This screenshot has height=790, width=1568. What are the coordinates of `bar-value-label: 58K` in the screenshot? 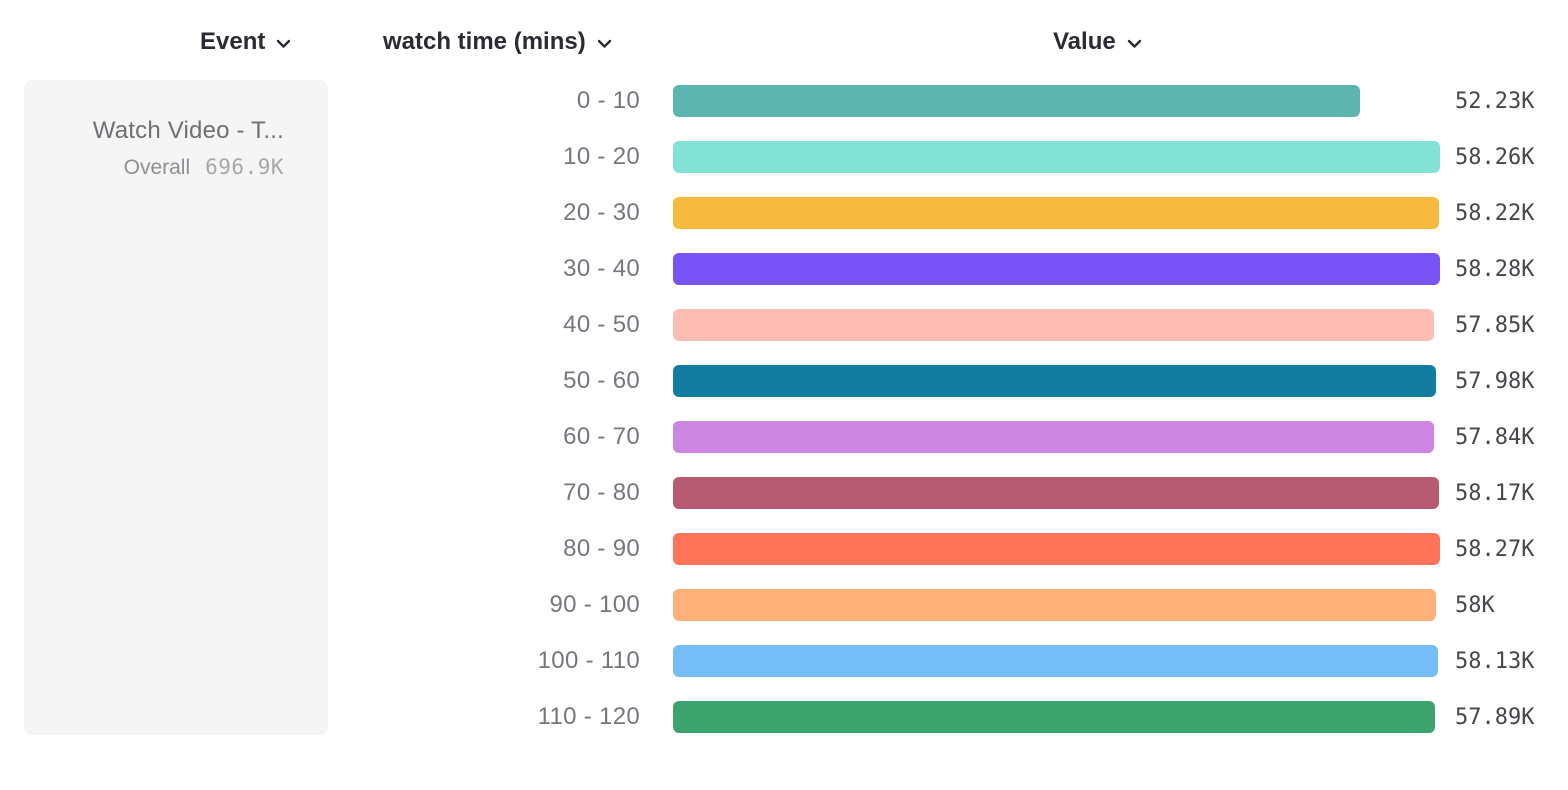 It's located at (1475, 605).